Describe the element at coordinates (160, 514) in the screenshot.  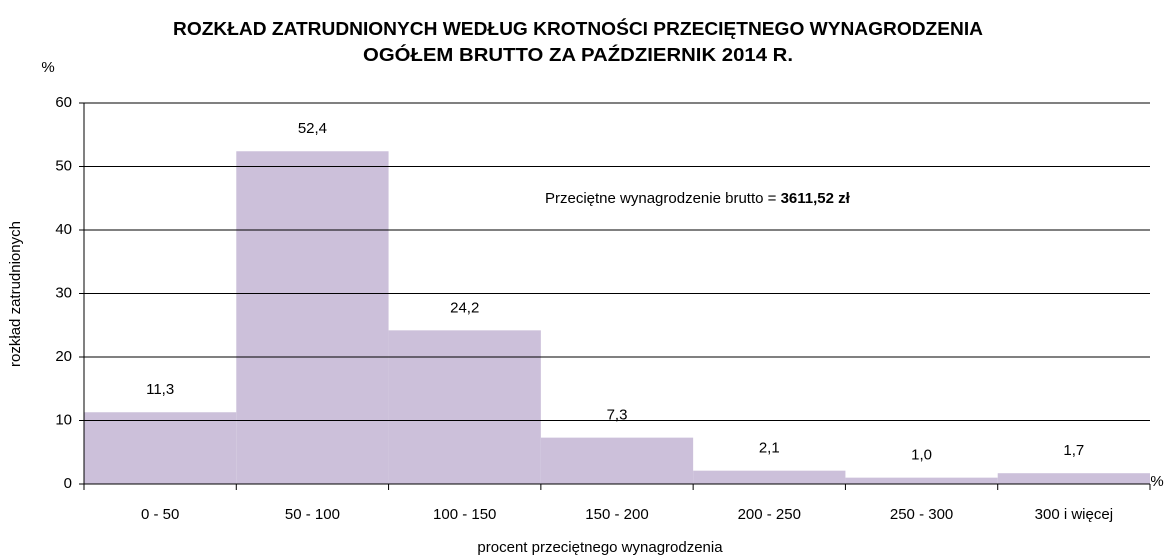
I see `x-tick-label: 0 - 50` at that location.